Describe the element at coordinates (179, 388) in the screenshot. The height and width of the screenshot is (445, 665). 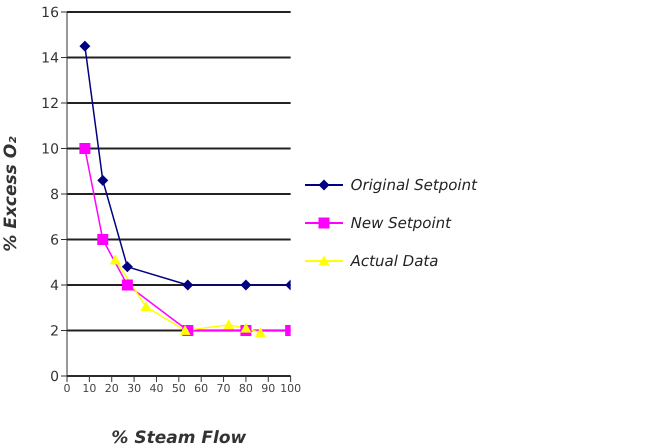
I see `x-tick-label: 50` at that location.